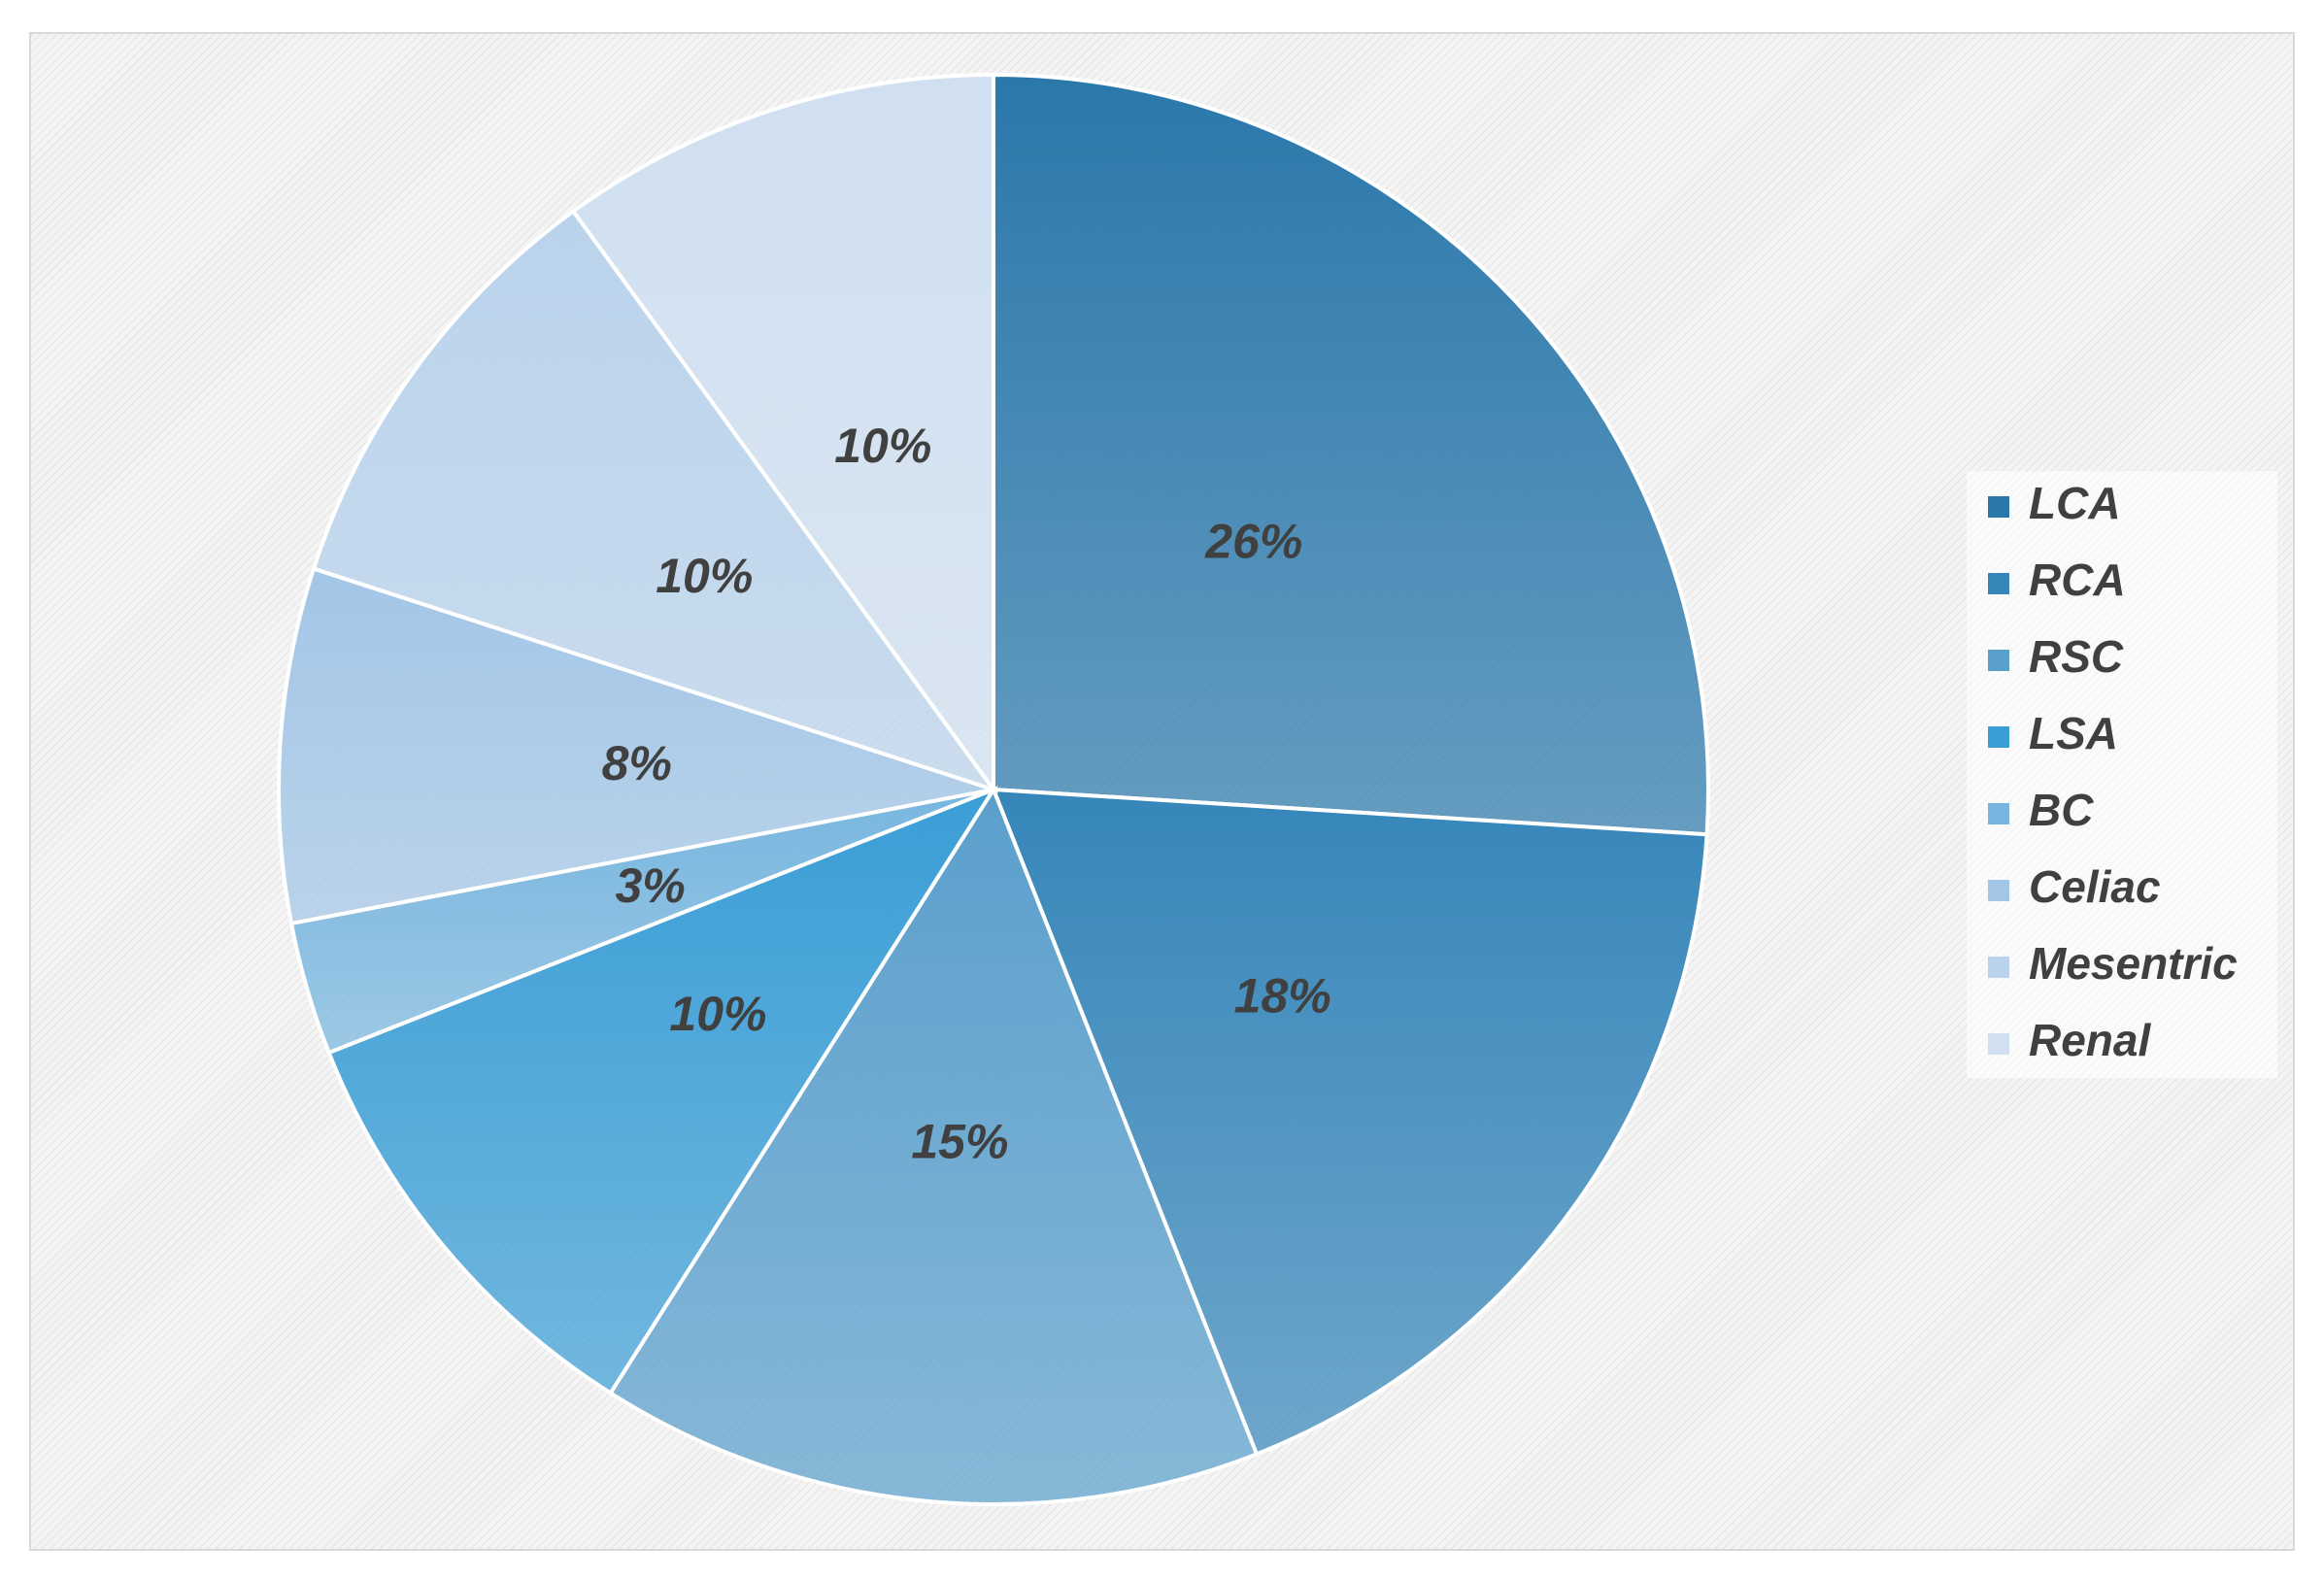 This screenshot has height=1580, width=2324. What do you see at coordinates (2095, 886) in the screenshot?
I see `legend-label: Celiac` at bounding box center [2095, 886].